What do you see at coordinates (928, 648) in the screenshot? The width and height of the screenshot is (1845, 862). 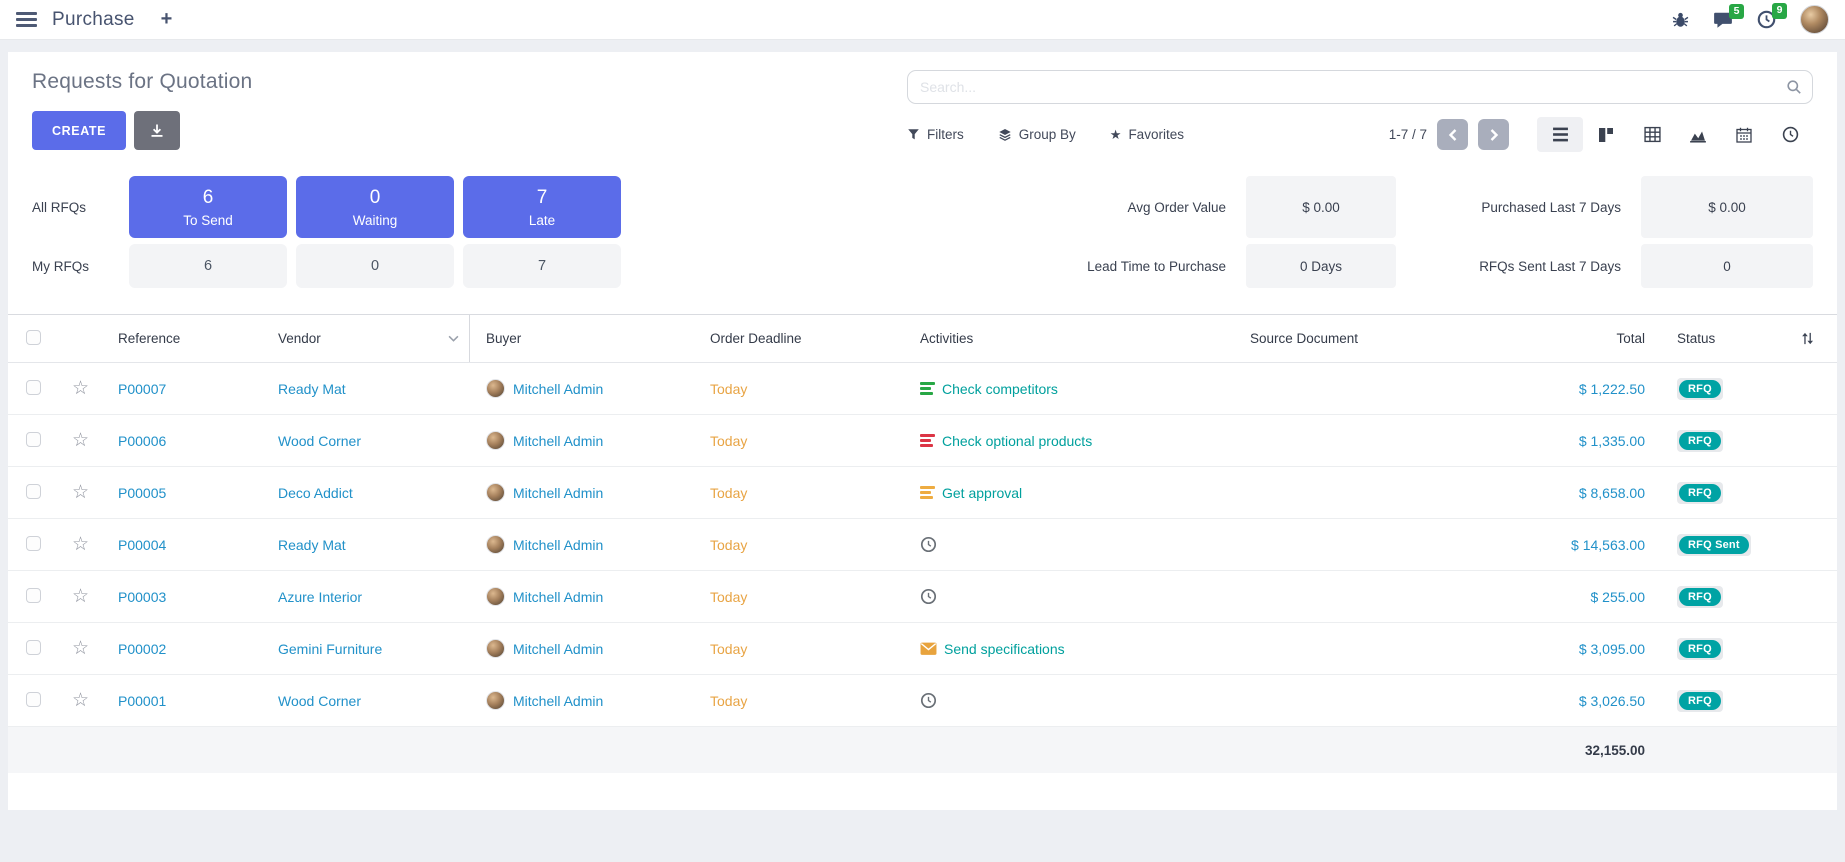 I see `envelope-icon` at bounding box center [928, 648].